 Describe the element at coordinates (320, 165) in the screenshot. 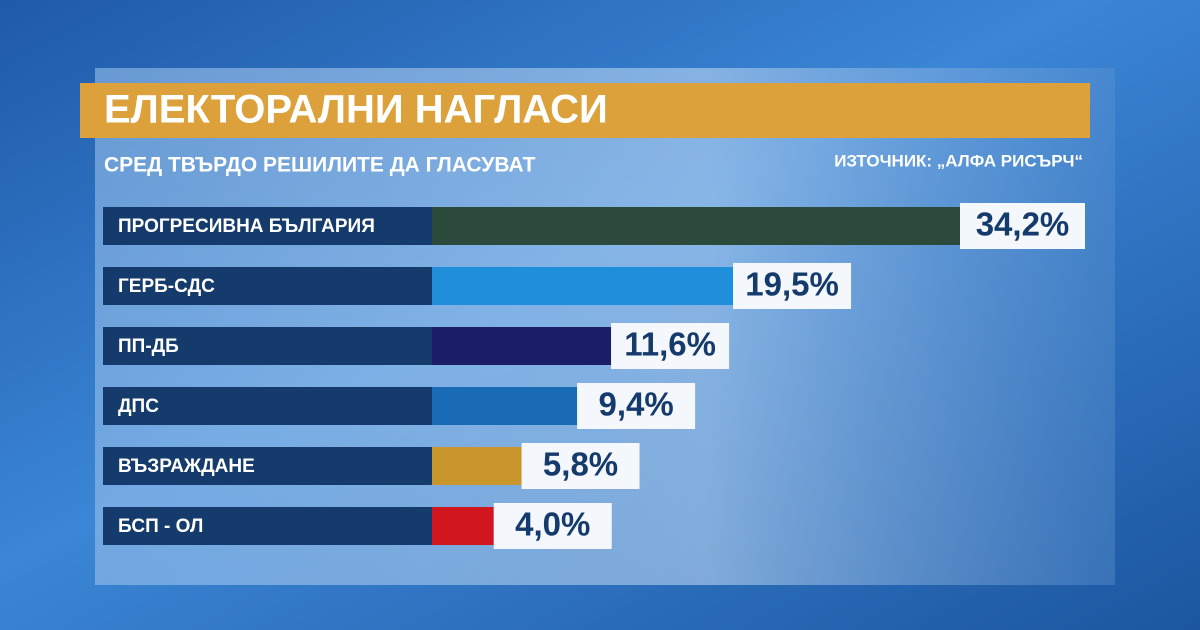

I see `subtitle: СРЕД ТВЪРДО РЕШИЛИТЕ ДА ГЛАСУВАТ` at that location.